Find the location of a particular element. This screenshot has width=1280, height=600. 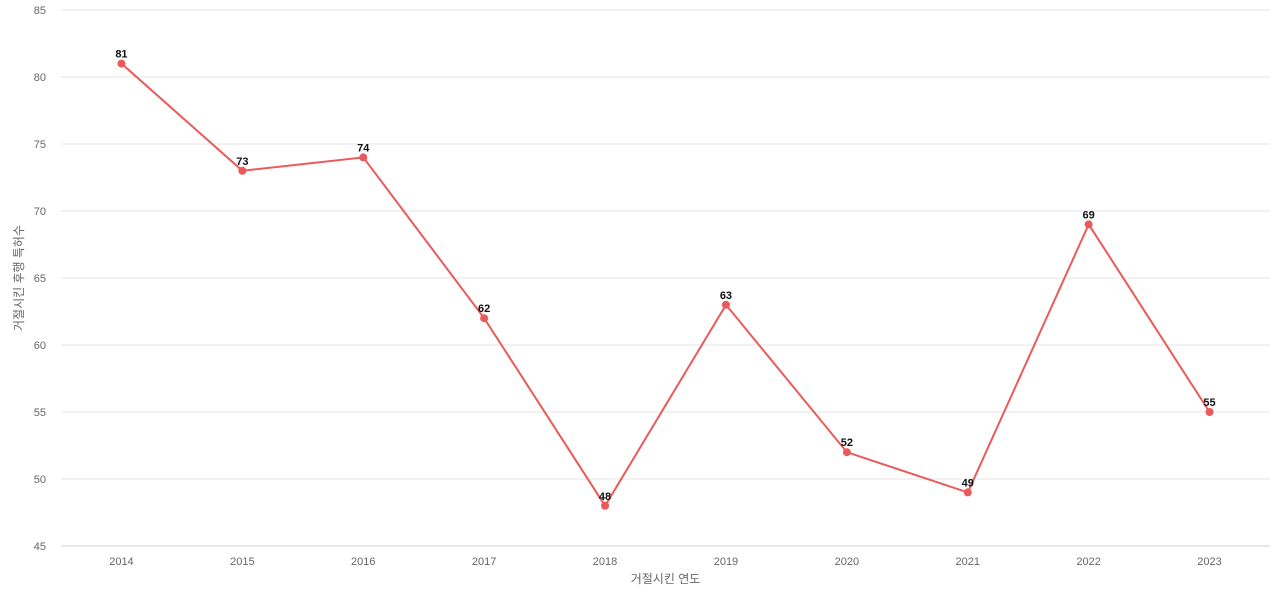

data-label: 73 is located at coordinates (242, 162).